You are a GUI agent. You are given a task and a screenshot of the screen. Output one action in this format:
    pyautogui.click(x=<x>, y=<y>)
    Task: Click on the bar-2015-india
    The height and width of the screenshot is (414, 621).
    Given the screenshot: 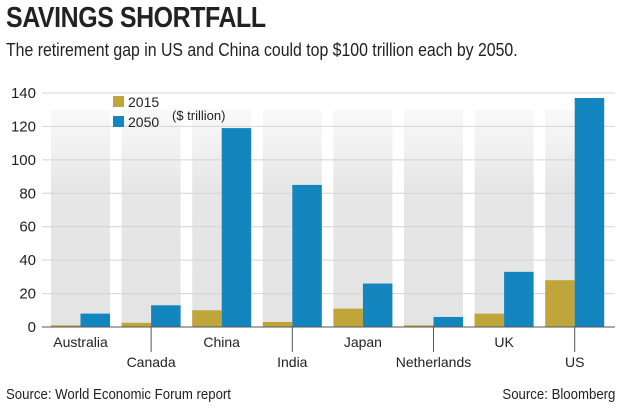 What is the action you would take?
    pyautogui.click(x=277, y=324)
    